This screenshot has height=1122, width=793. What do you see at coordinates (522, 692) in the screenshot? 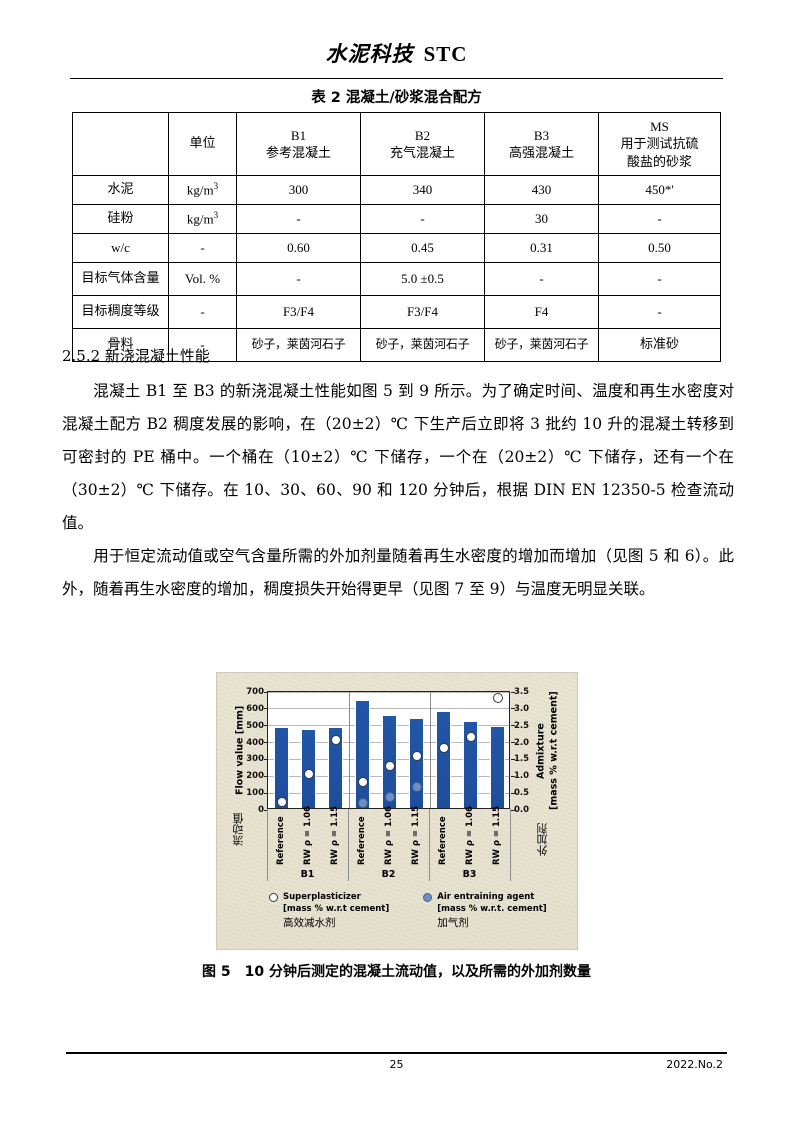
I see `y-axis-tick-right: 3.5` at bounding box center [522, 692].